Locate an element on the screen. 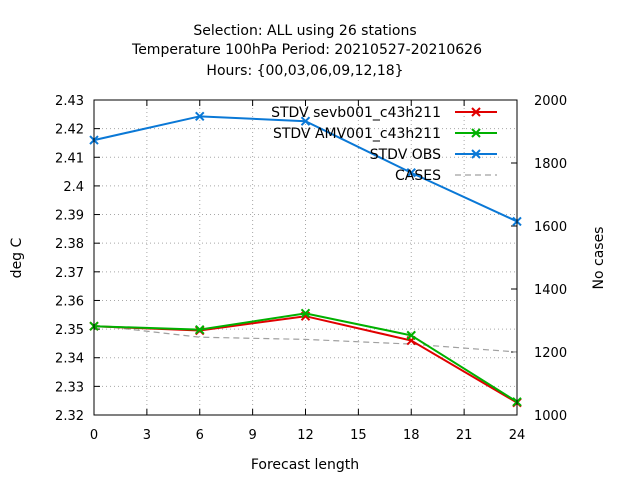  x-tick-label: 15 is located at coordinates (358, 435).